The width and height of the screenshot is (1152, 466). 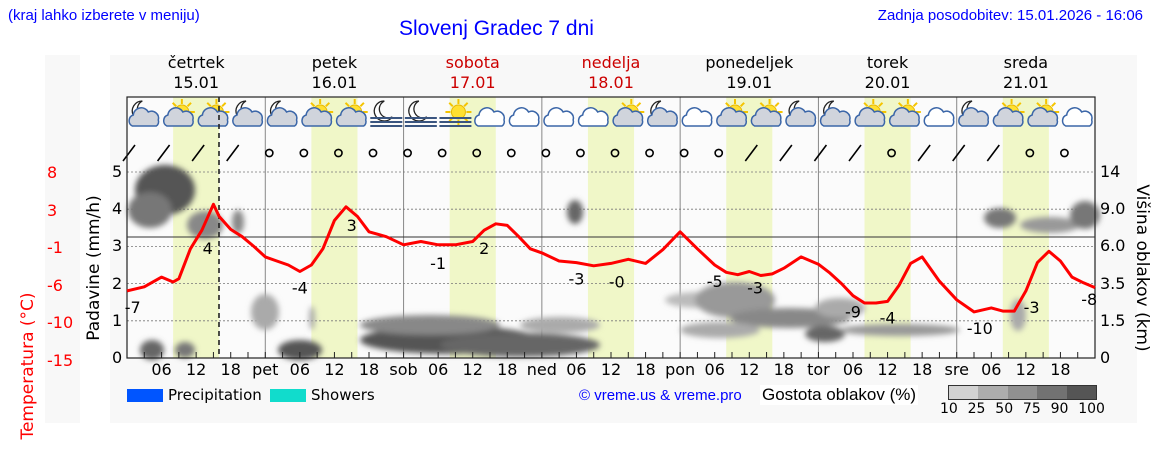 What do you see at coordinates (265, 369) in the screenshot?
I see `x-tick-label: pet` at bounding box center [265, 369].